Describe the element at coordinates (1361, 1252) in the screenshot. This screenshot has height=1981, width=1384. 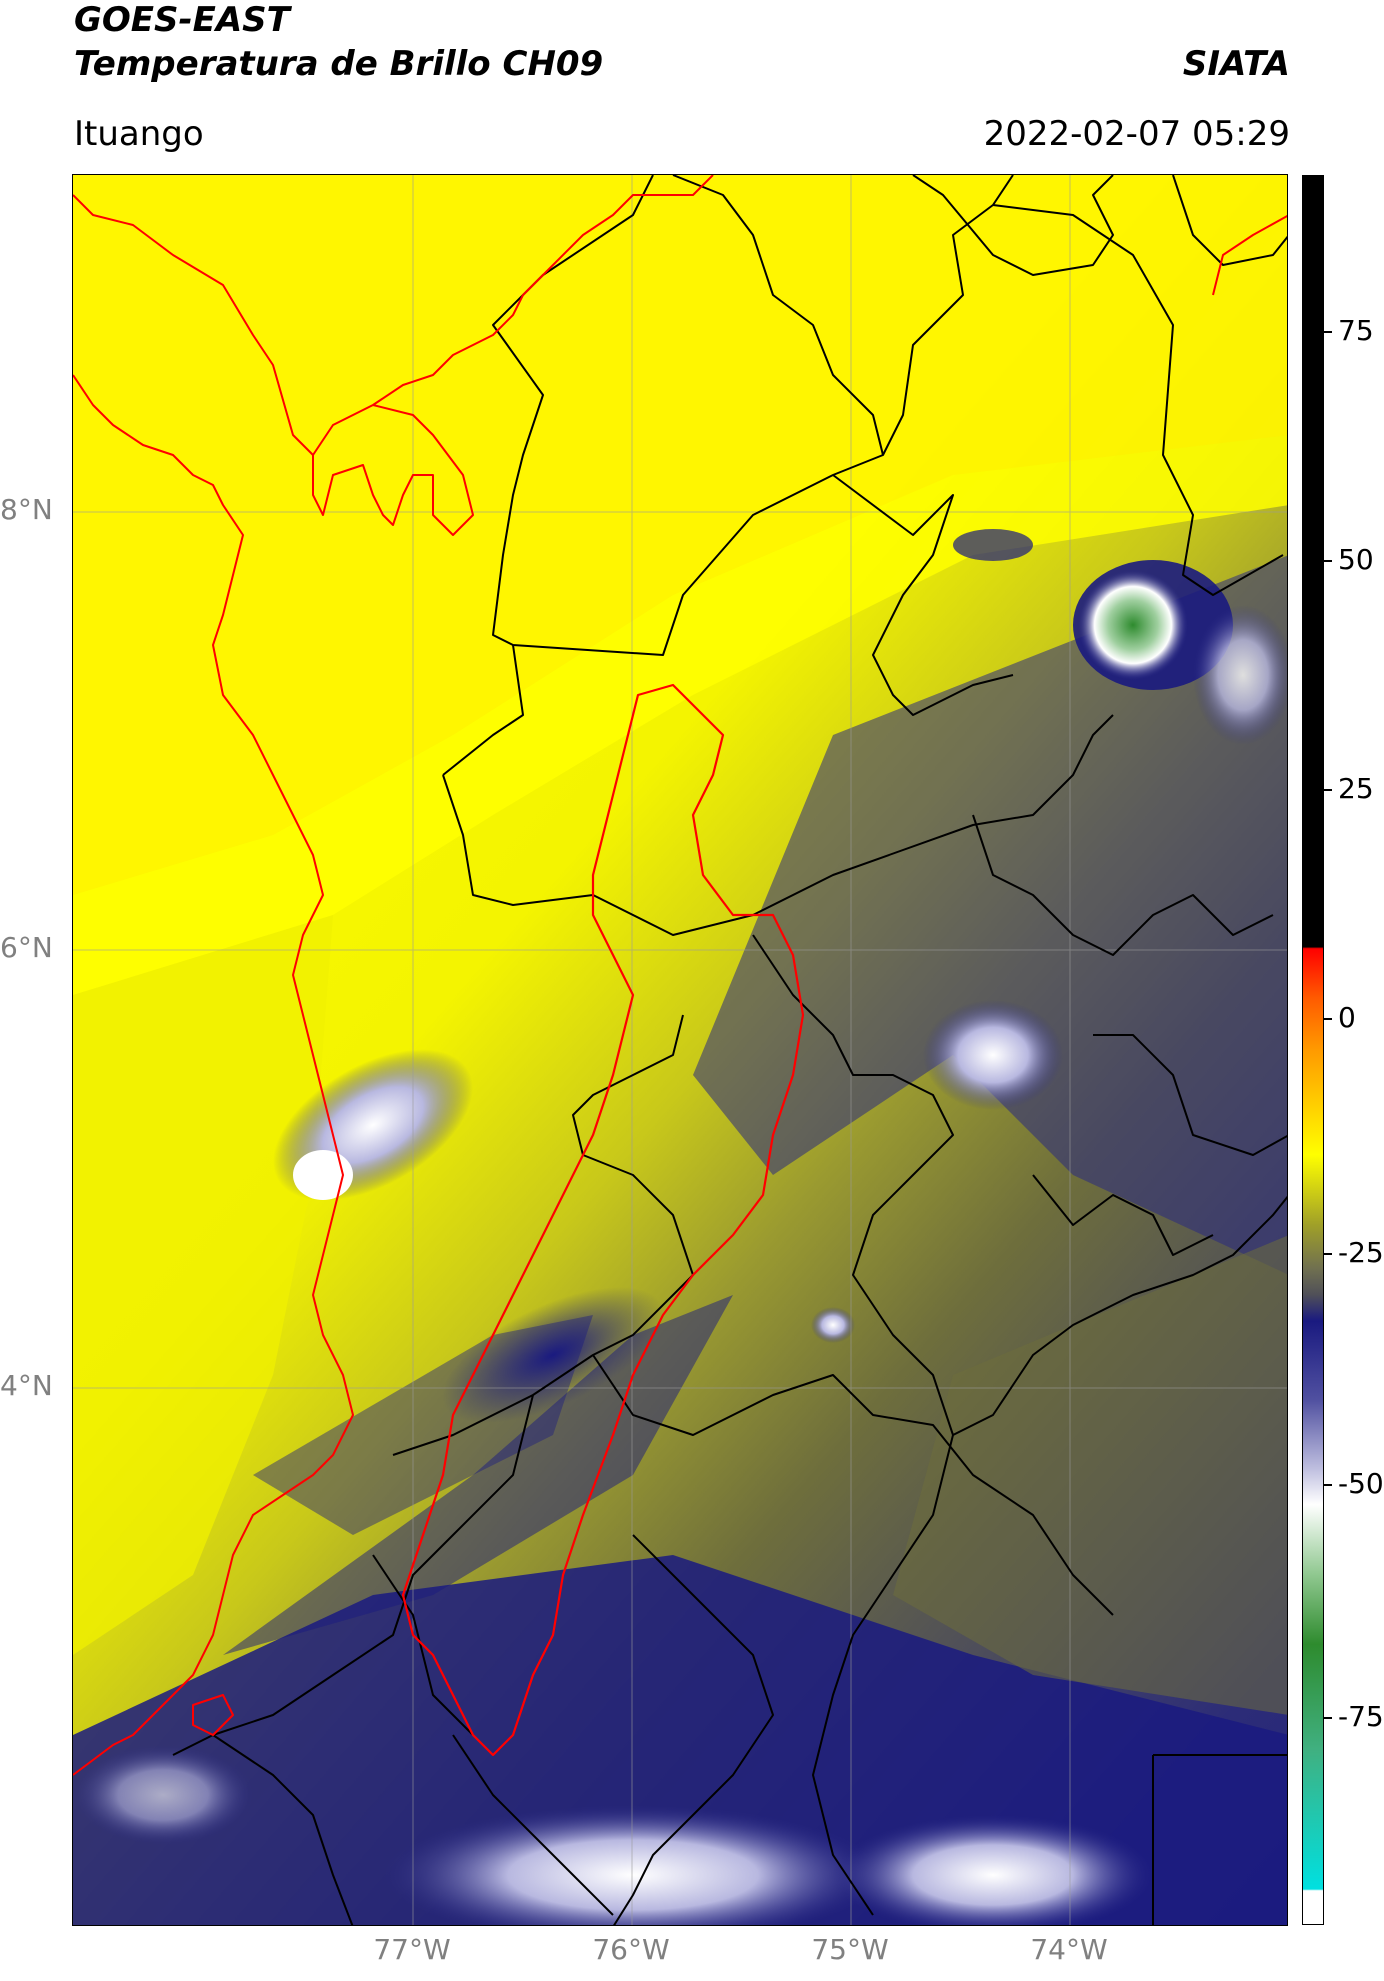
I see `colorbar-label-minus25: -25` at that location.